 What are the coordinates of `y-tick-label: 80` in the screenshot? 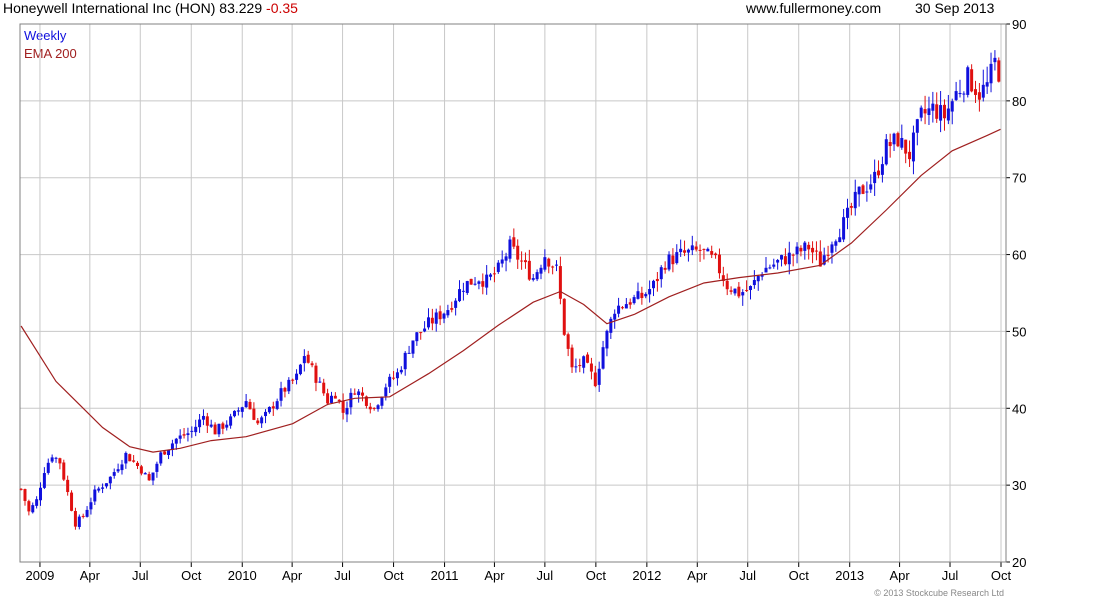 It's located at (1019, 101).